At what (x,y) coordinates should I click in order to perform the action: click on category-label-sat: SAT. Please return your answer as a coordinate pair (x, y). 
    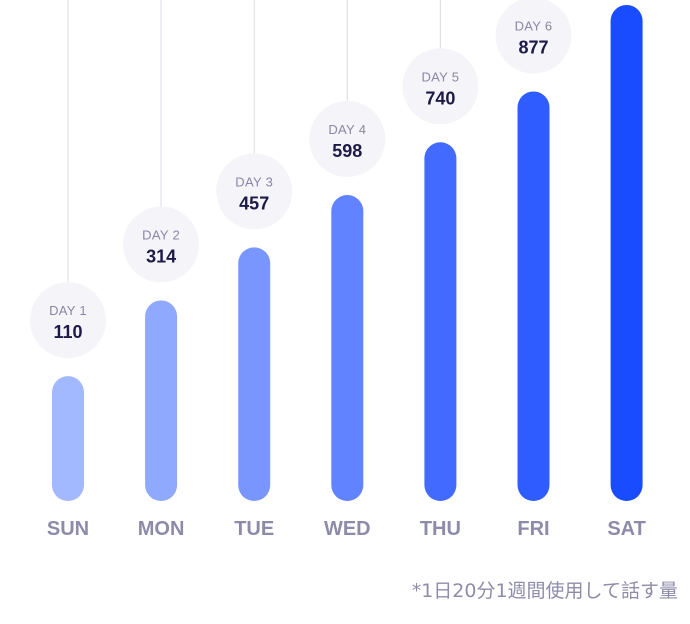
    Looking at the image, I should click on (626, 529).